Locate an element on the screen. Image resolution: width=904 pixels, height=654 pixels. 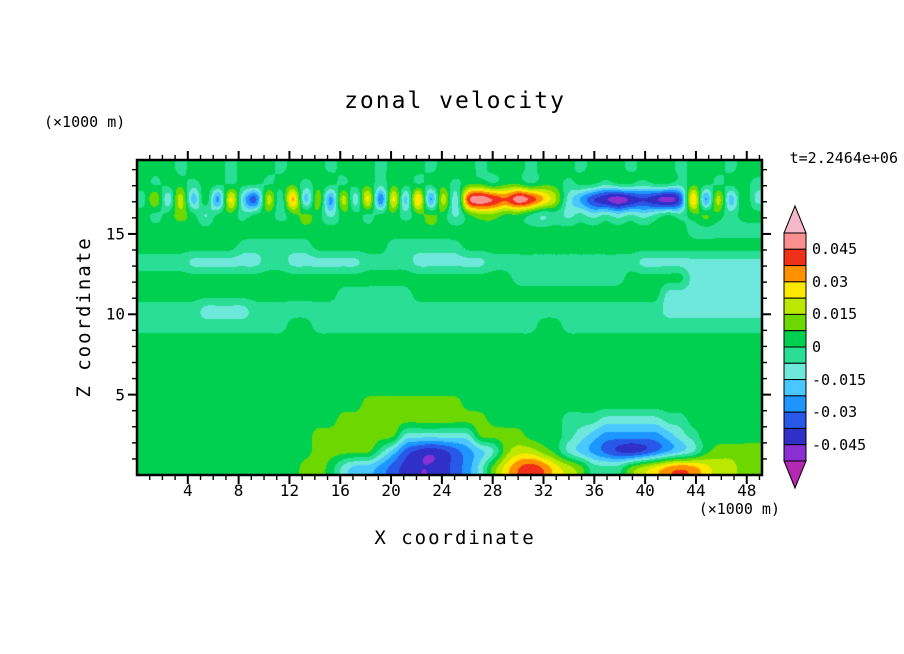
x-tick-label: 32 is located at coordinates (543, 490).